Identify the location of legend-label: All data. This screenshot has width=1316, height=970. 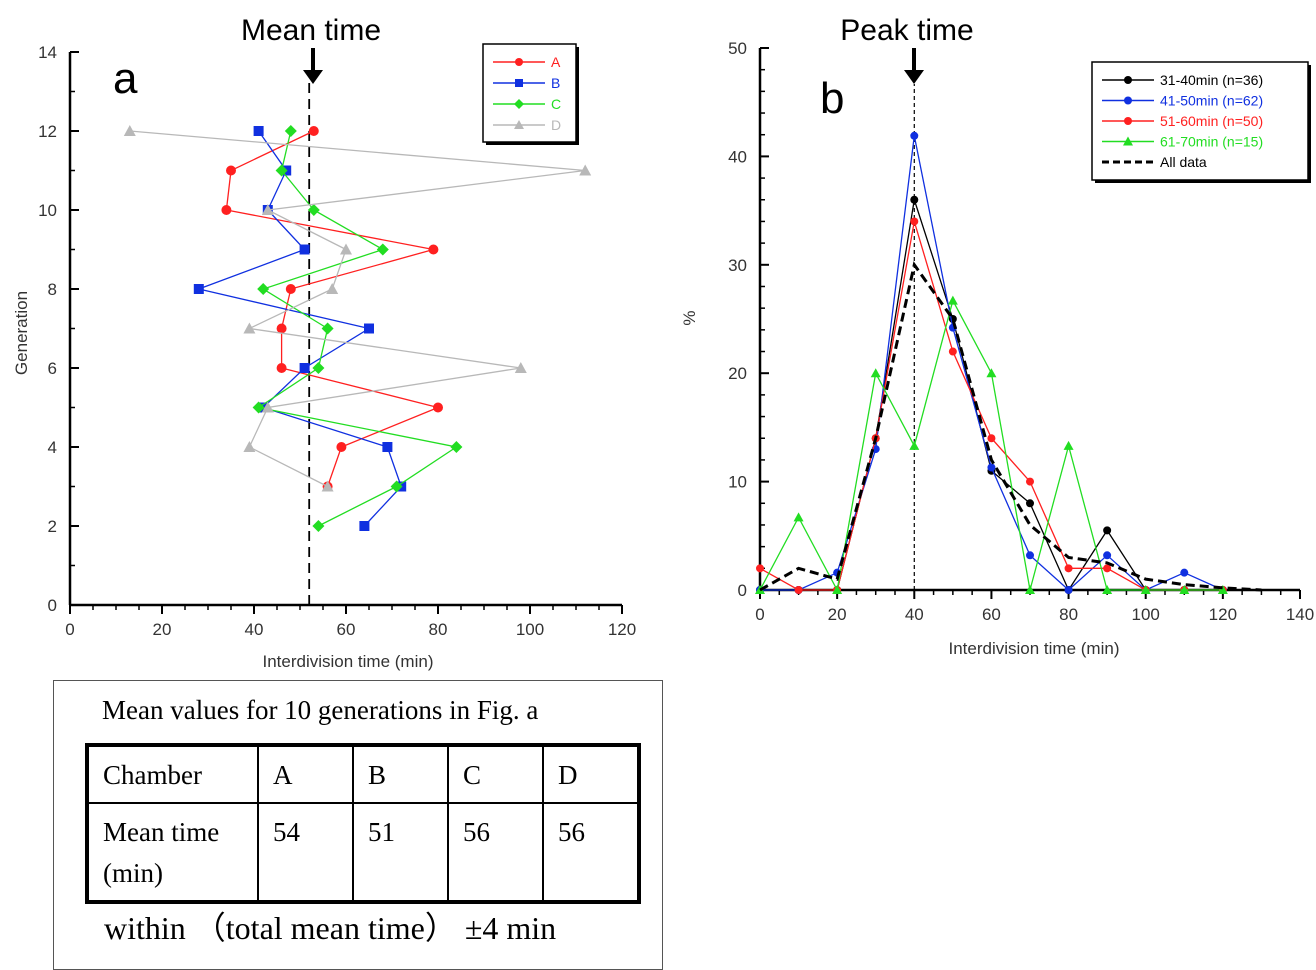
(1183, 162).